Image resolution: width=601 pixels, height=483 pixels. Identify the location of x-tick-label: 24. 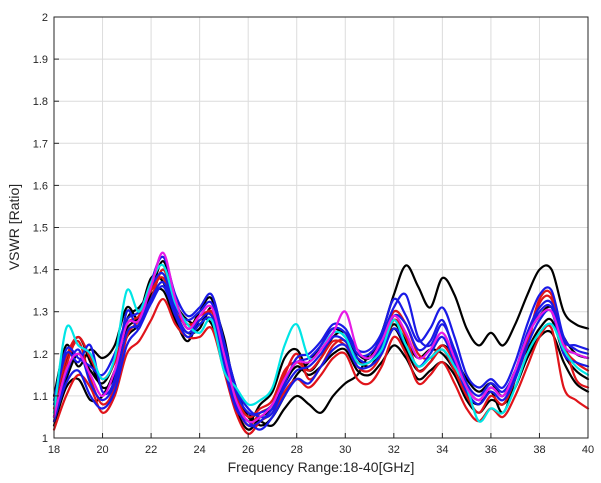
(200, 450).